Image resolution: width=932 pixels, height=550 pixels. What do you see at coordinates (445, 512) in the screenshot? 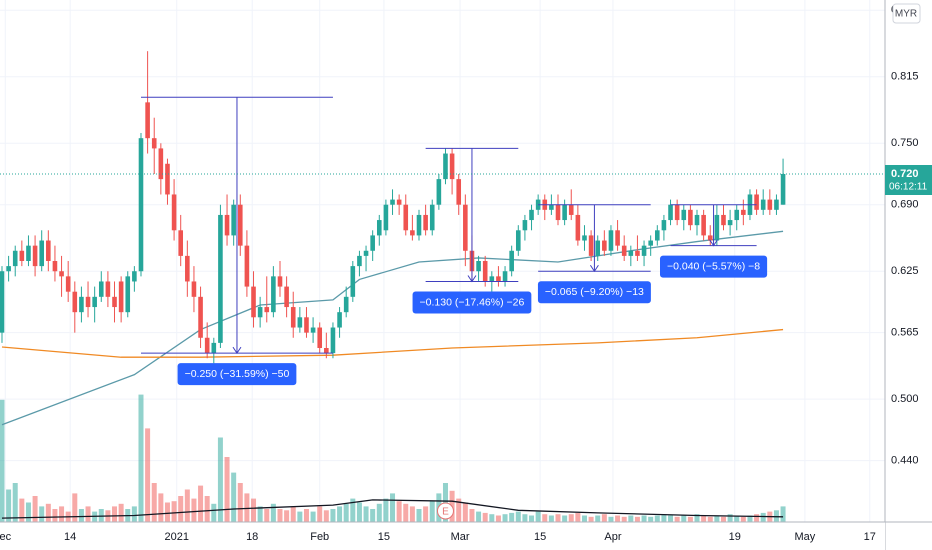
I see `event-label: E` at bounding box center [445, 512].